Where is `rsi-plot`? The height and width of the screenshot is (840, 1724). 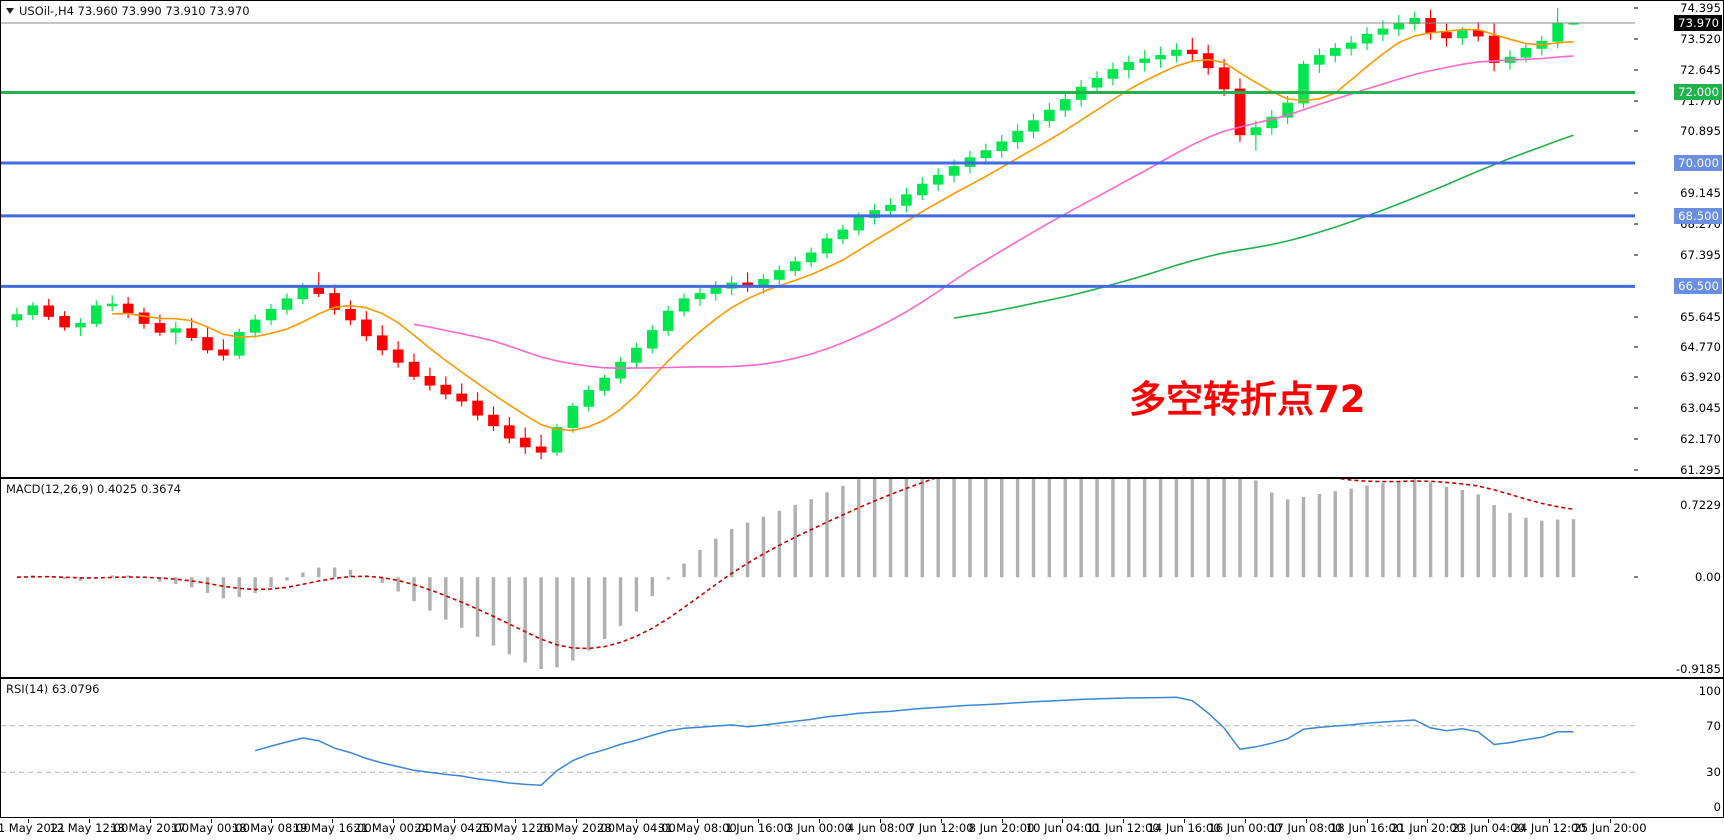
rsi-plot is located at coordinates (819, 741).